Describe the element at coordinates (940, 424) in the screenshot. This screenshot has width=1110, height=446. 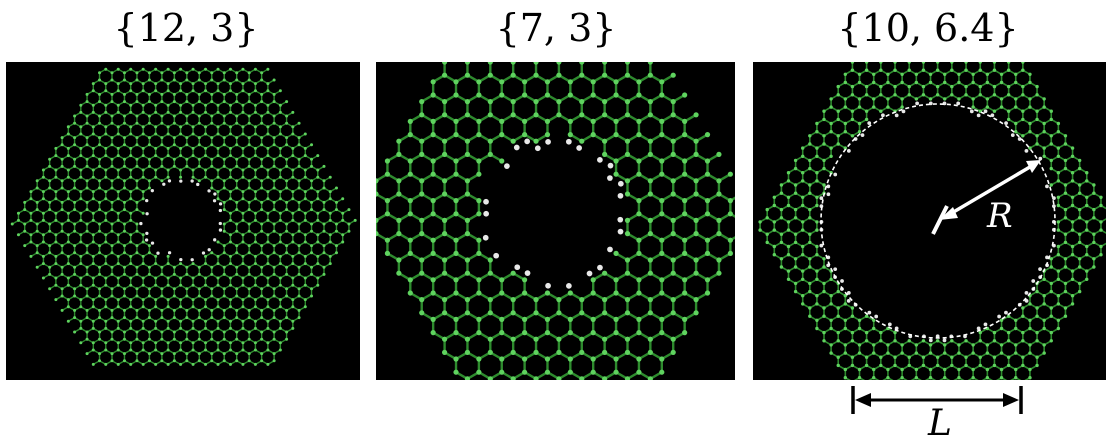
I see `length-label: L` at that location.